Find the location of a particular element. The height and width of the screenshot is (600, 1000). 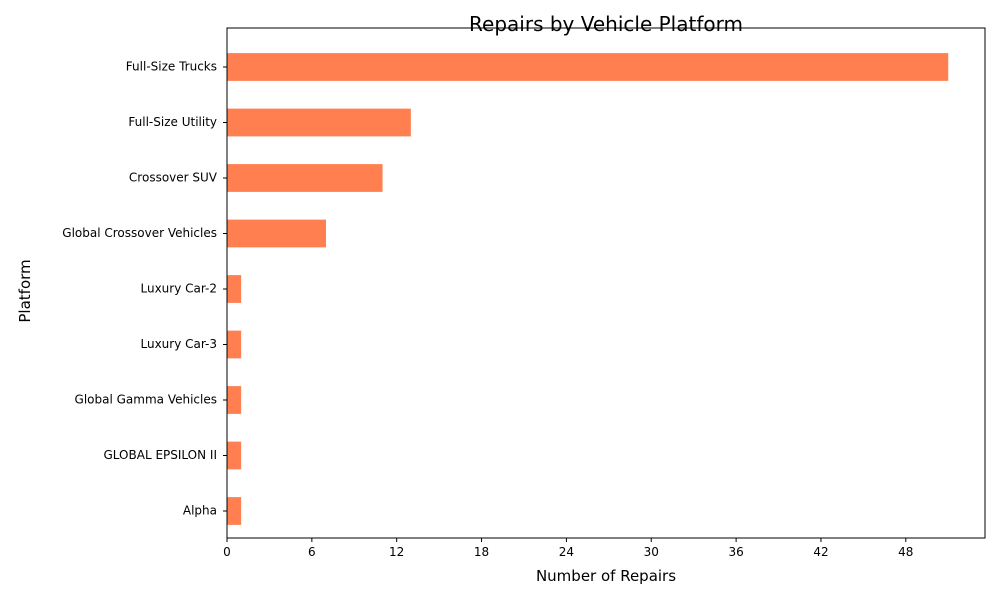

y-tick-label: Crossover SUV is located at coordinates (173, 178).